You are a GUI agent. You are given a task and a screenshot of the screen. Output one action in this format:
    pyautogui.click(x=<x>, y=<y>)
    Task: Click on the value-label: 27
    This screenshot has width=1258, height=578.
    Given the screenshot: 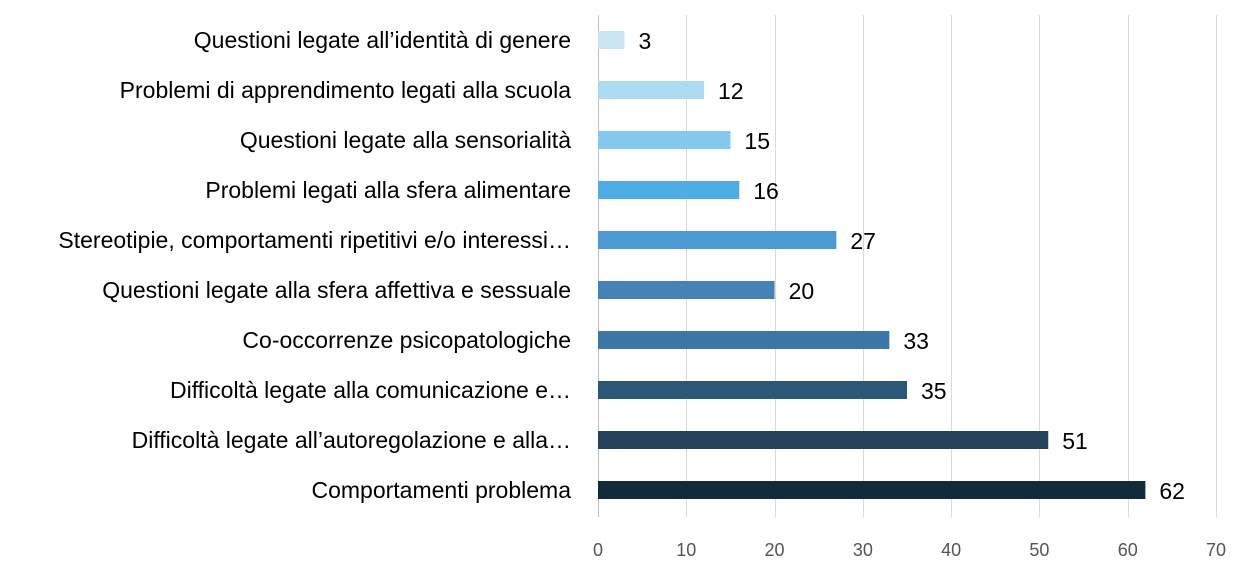 What is the action you would take?
    pyautogui.click(x=863, y=241)
    